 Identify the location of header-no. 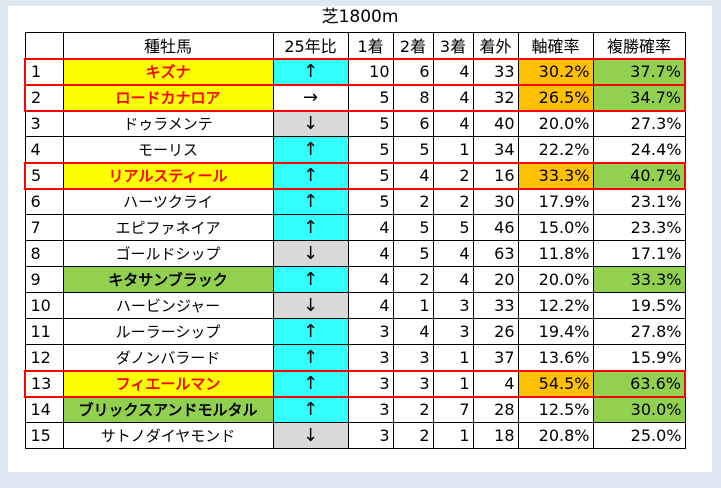
(44, 45).